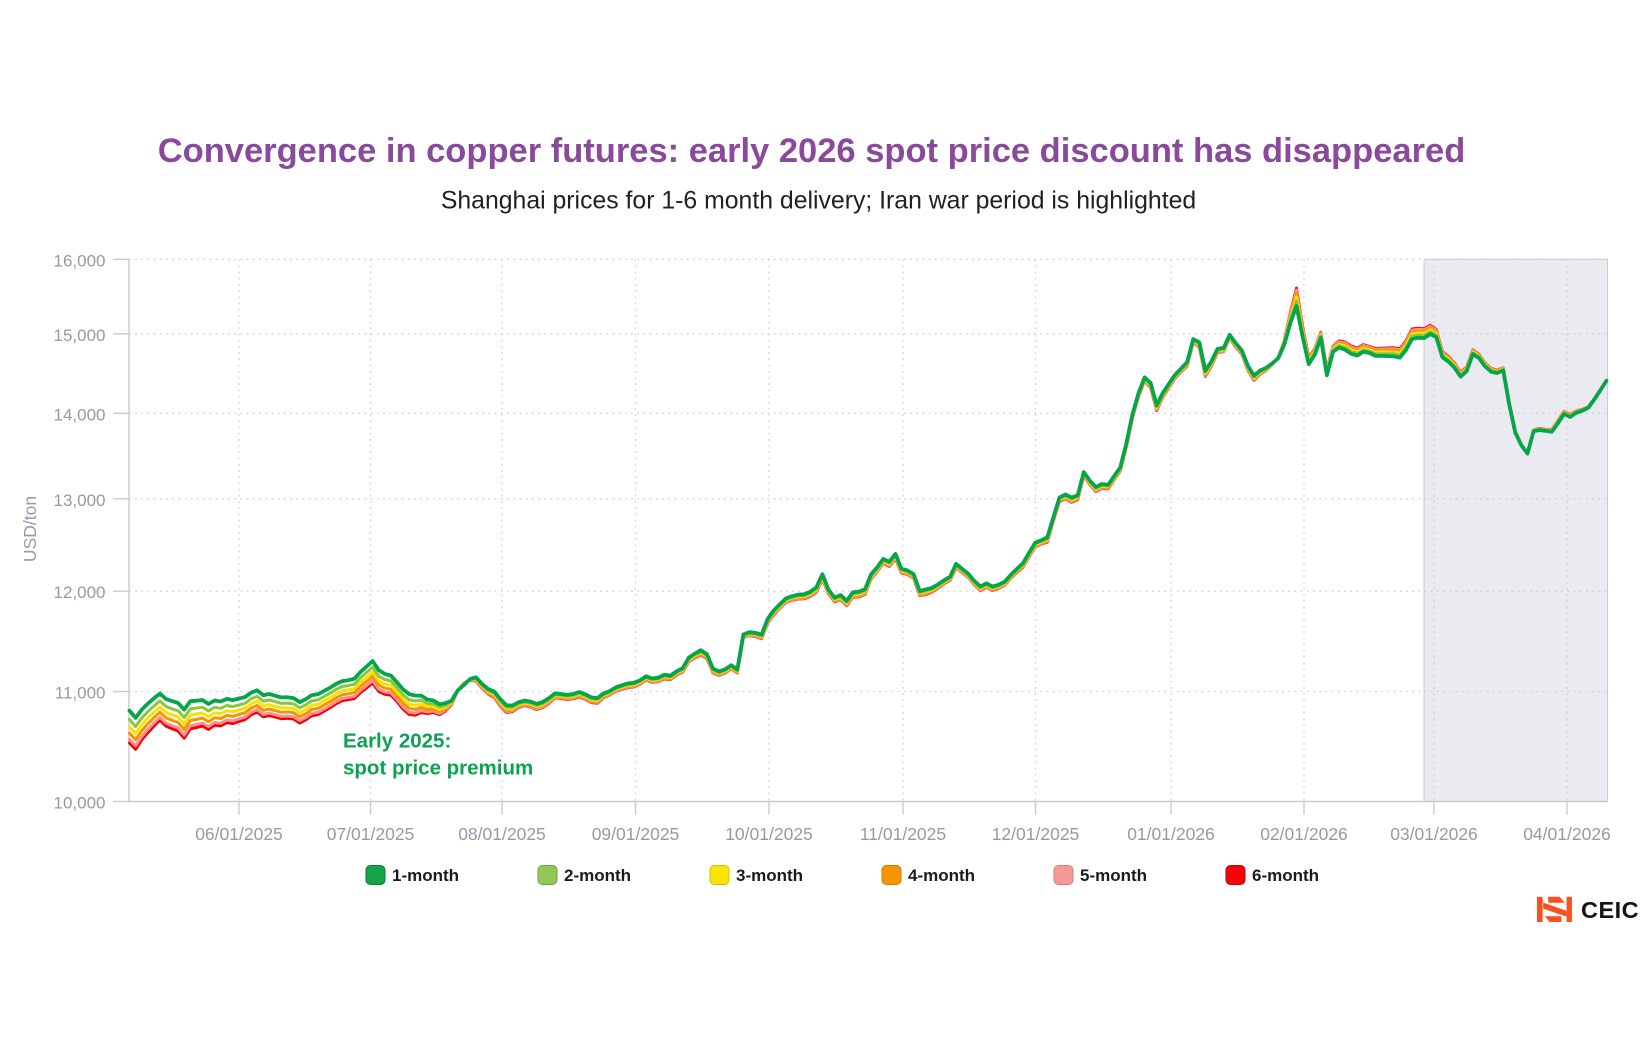  Describe the element at coordinates (1610, 910) in the screenshot. I see `svg-text: CEIC` at that location.